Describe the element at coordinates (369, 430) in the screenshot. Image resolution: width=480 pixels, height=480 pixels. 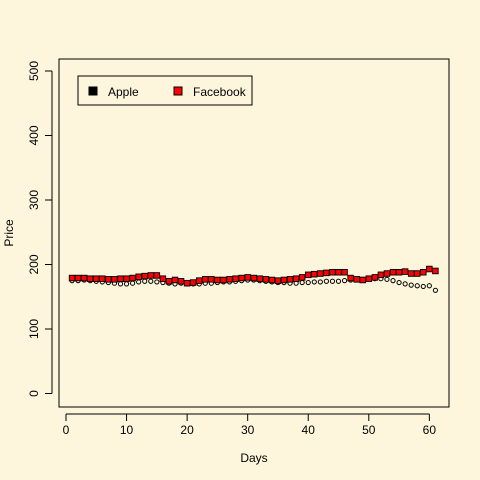
I see `x-tick-label: 50` at that location.